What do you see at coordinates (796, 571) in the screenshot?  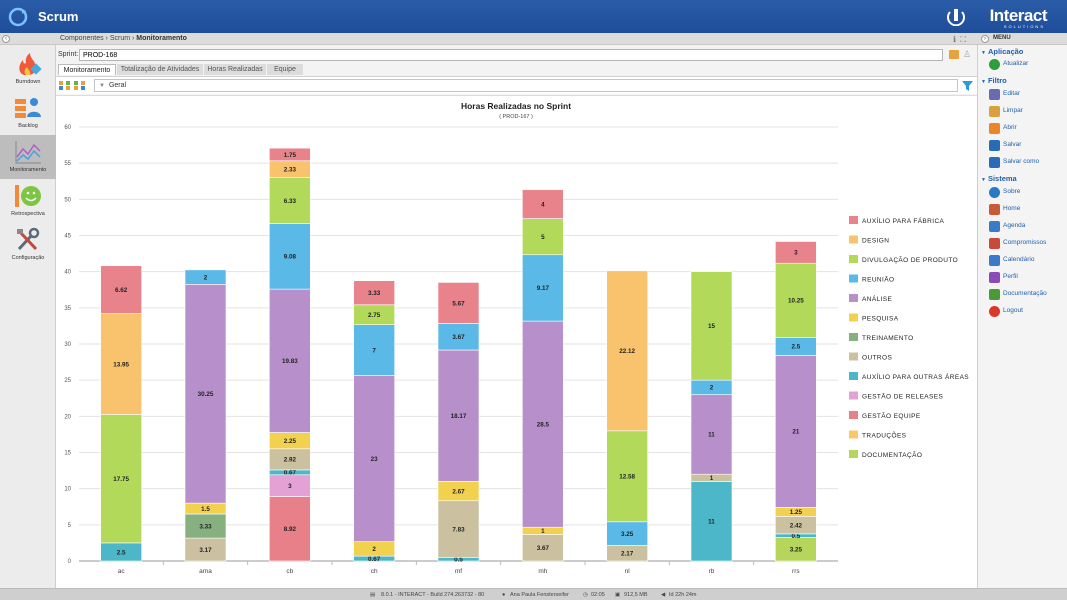 I see `x-tick-label: rrs` at bounding box center [796, 571].